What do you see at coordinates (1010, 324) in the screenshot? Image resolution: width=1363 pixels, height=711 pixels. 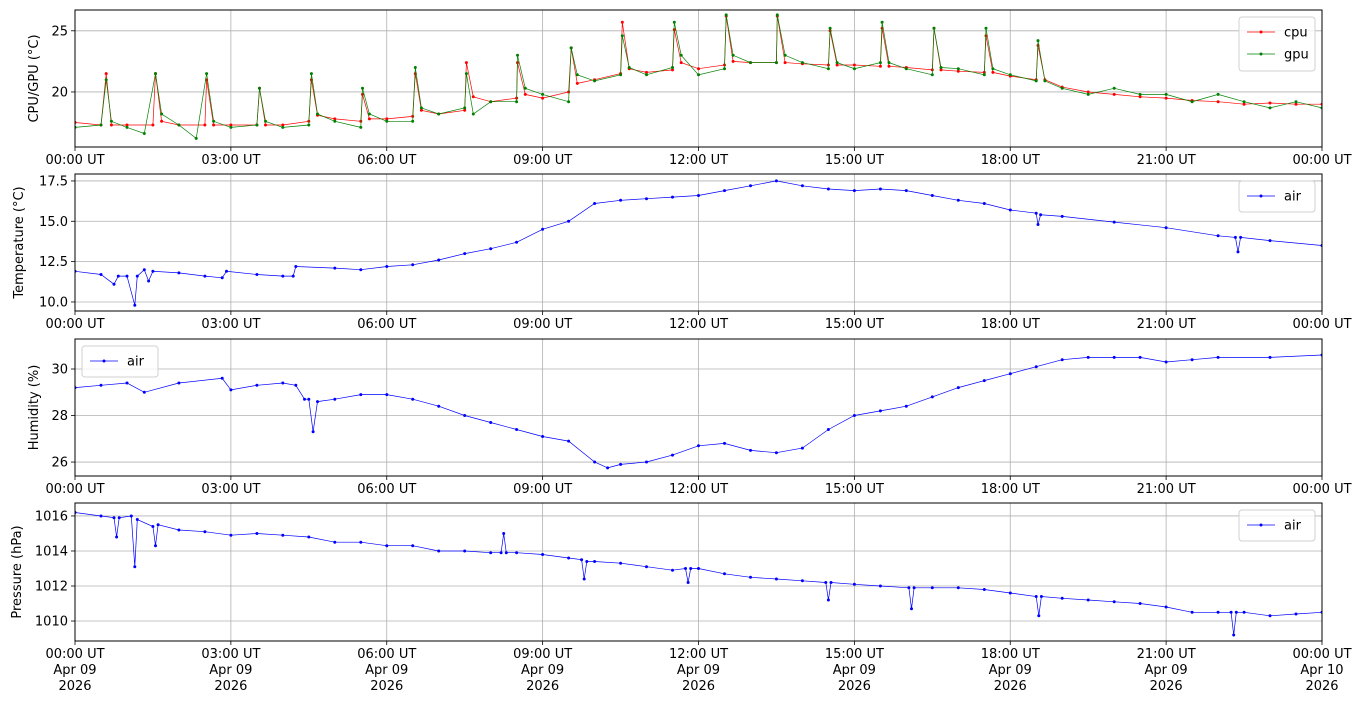 I see `x-tick-label: 18:00 UT` at bounding box center [1010, 324].